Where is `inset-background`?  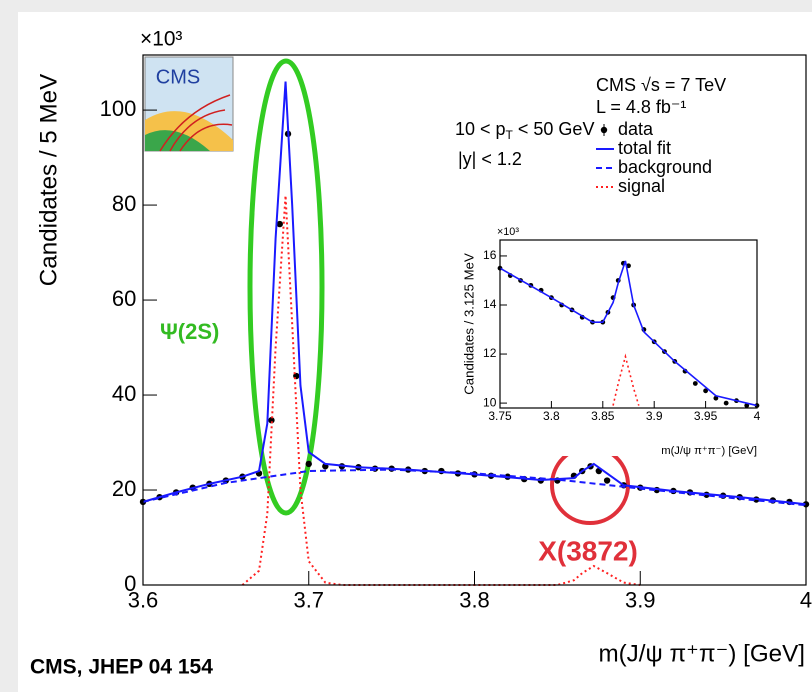 inset-background is located at coordinates (609, 341).